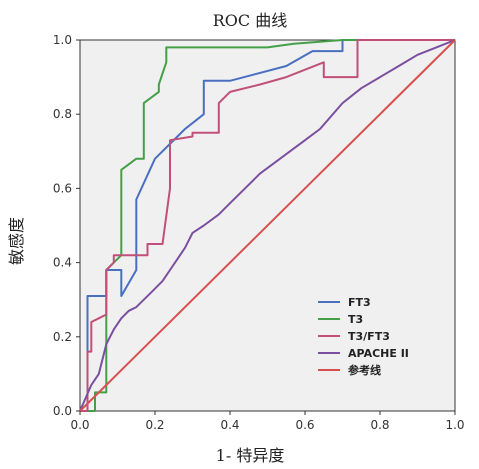 This screenshot has height=469, width=479. What do you see at coordinates (62, 114) in the screenshot?
I see `y-tick-label: 0.8` at bounding box center [62, 114].